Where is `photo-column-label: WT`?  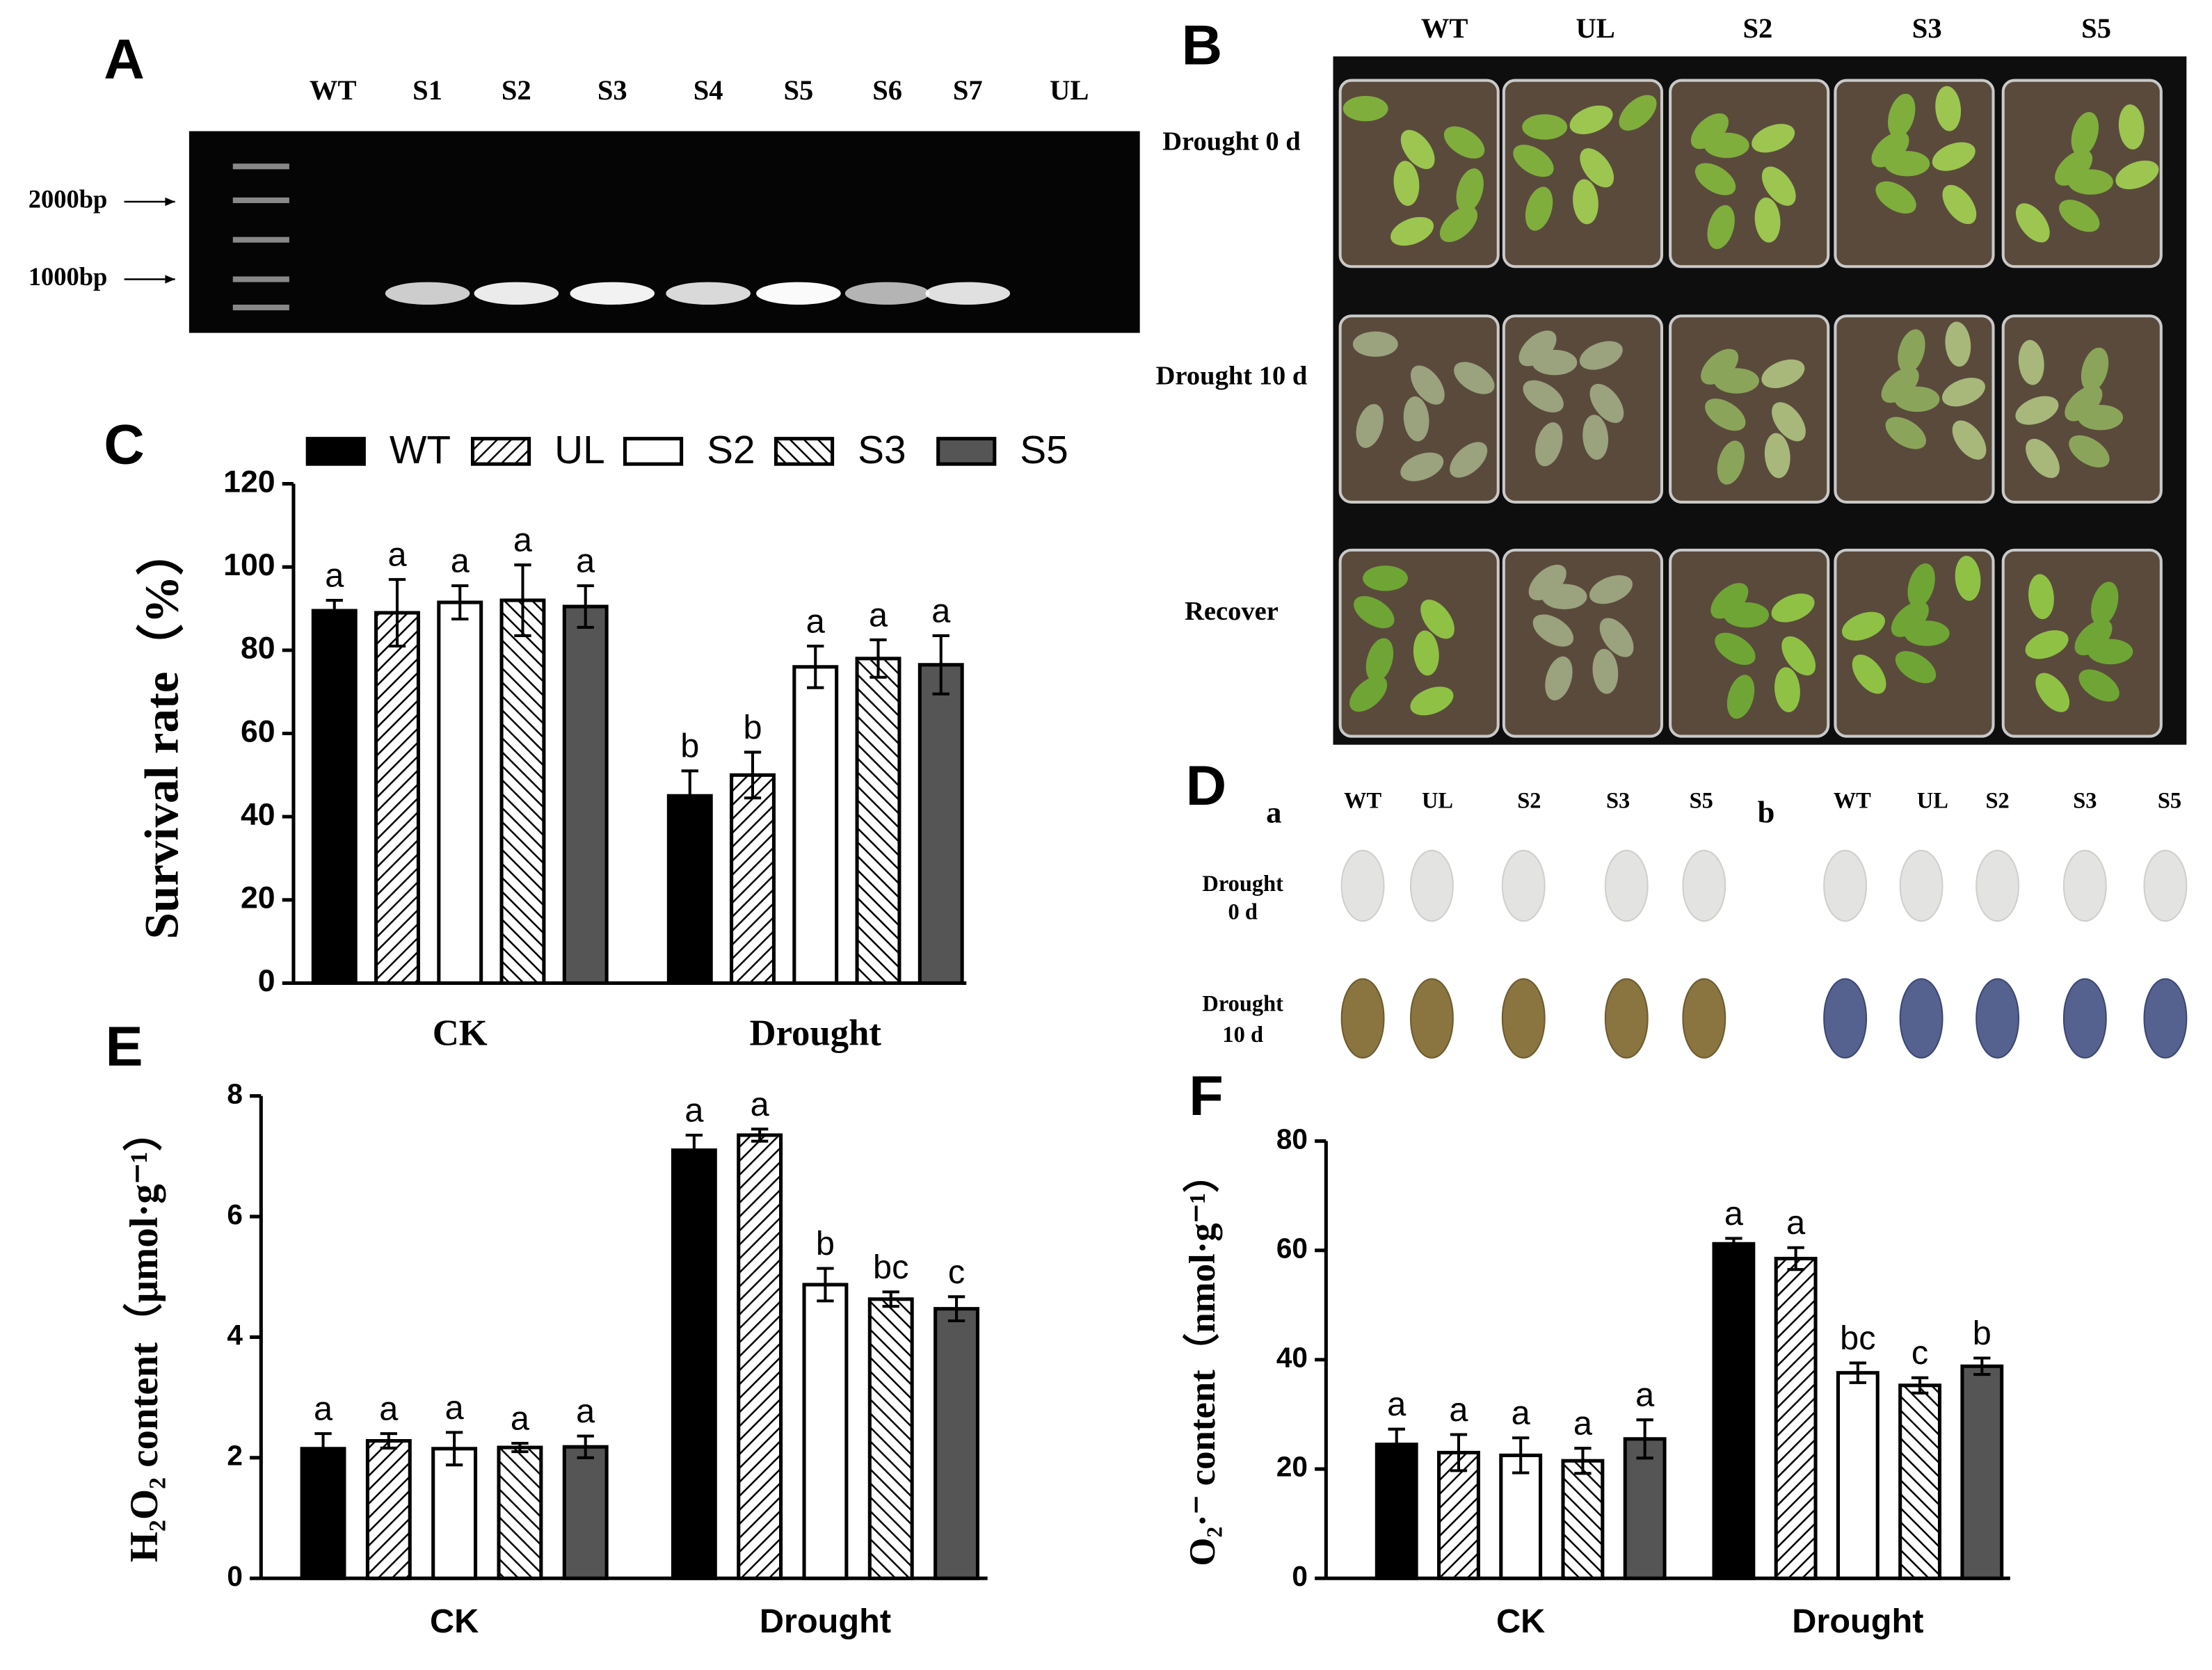
photo-column-label: WT is located at coordinates (1444, 28).